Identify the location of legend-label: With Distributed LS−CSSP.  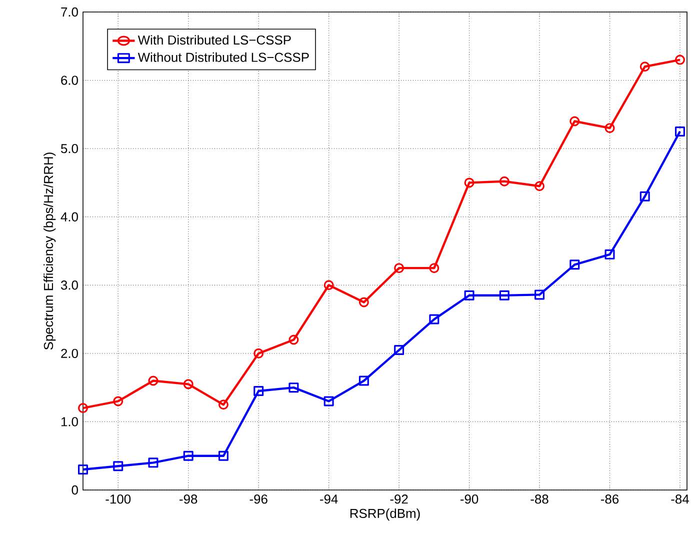
(214, 40).